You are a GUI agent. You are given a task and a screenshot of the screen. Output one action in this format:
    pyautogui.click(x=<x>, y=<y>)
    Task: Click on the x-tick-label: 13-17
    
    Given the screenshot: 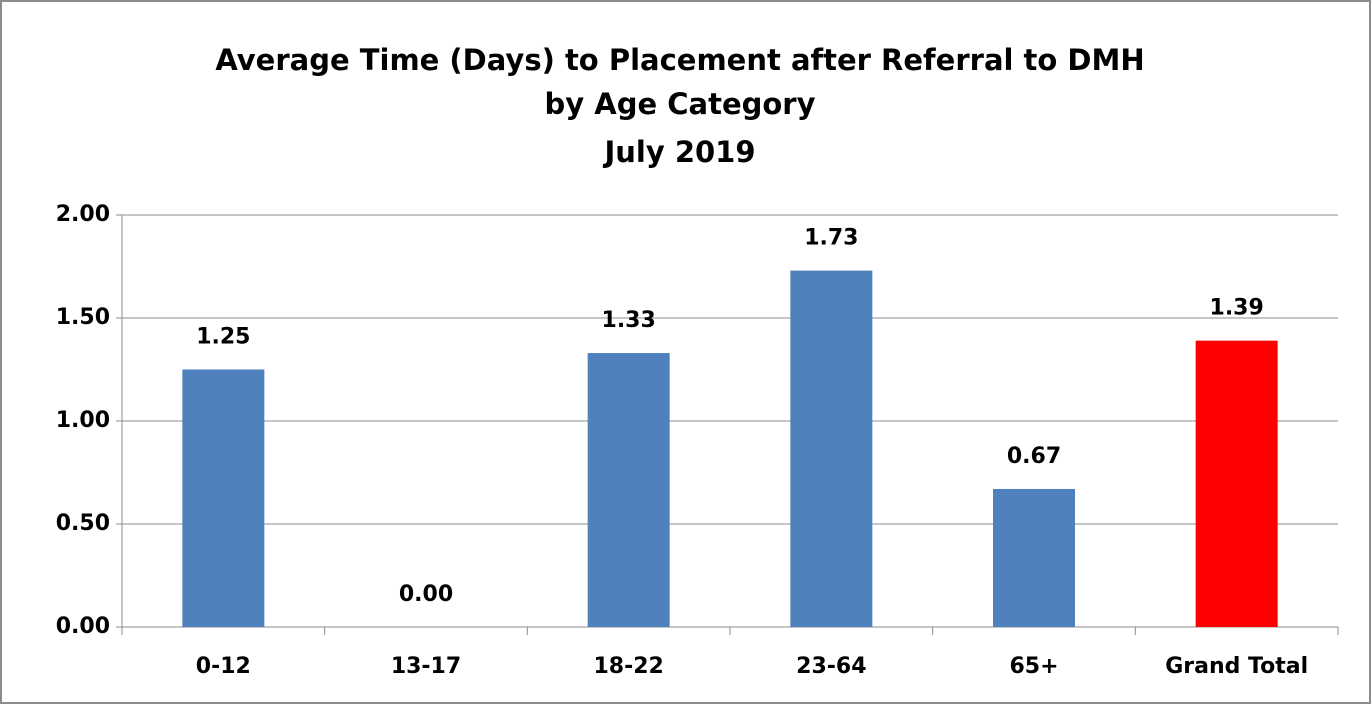 What is the action you would take?
    pyautogui.click(x=426, y=666)
    